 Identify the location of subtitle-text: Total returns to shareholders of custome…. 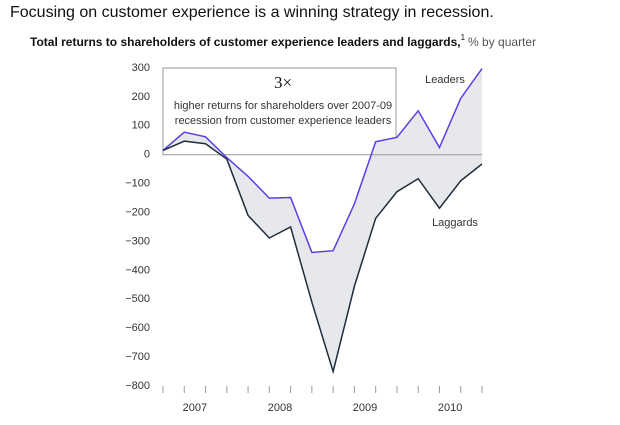
(245, 42).